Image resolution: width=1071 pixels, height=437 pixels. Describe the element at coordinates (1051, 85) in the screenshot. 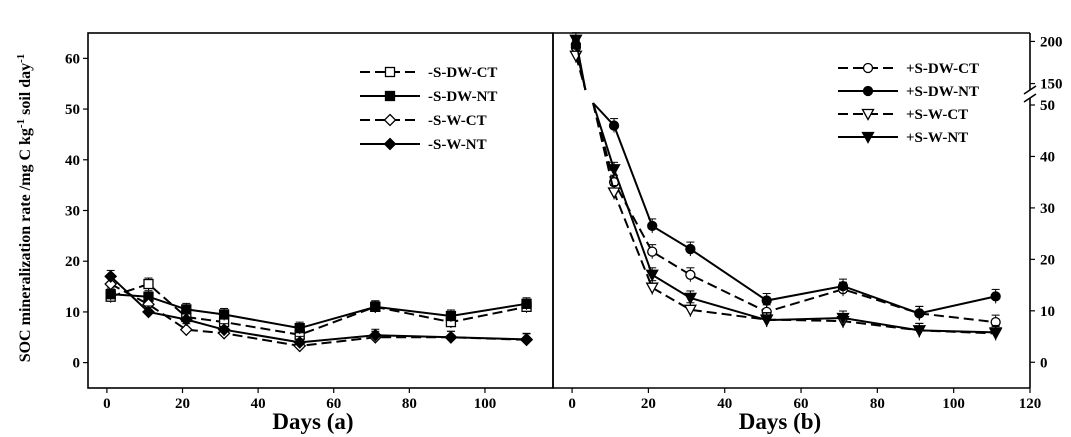

I see `y-tick-label-b: 150` at that location.